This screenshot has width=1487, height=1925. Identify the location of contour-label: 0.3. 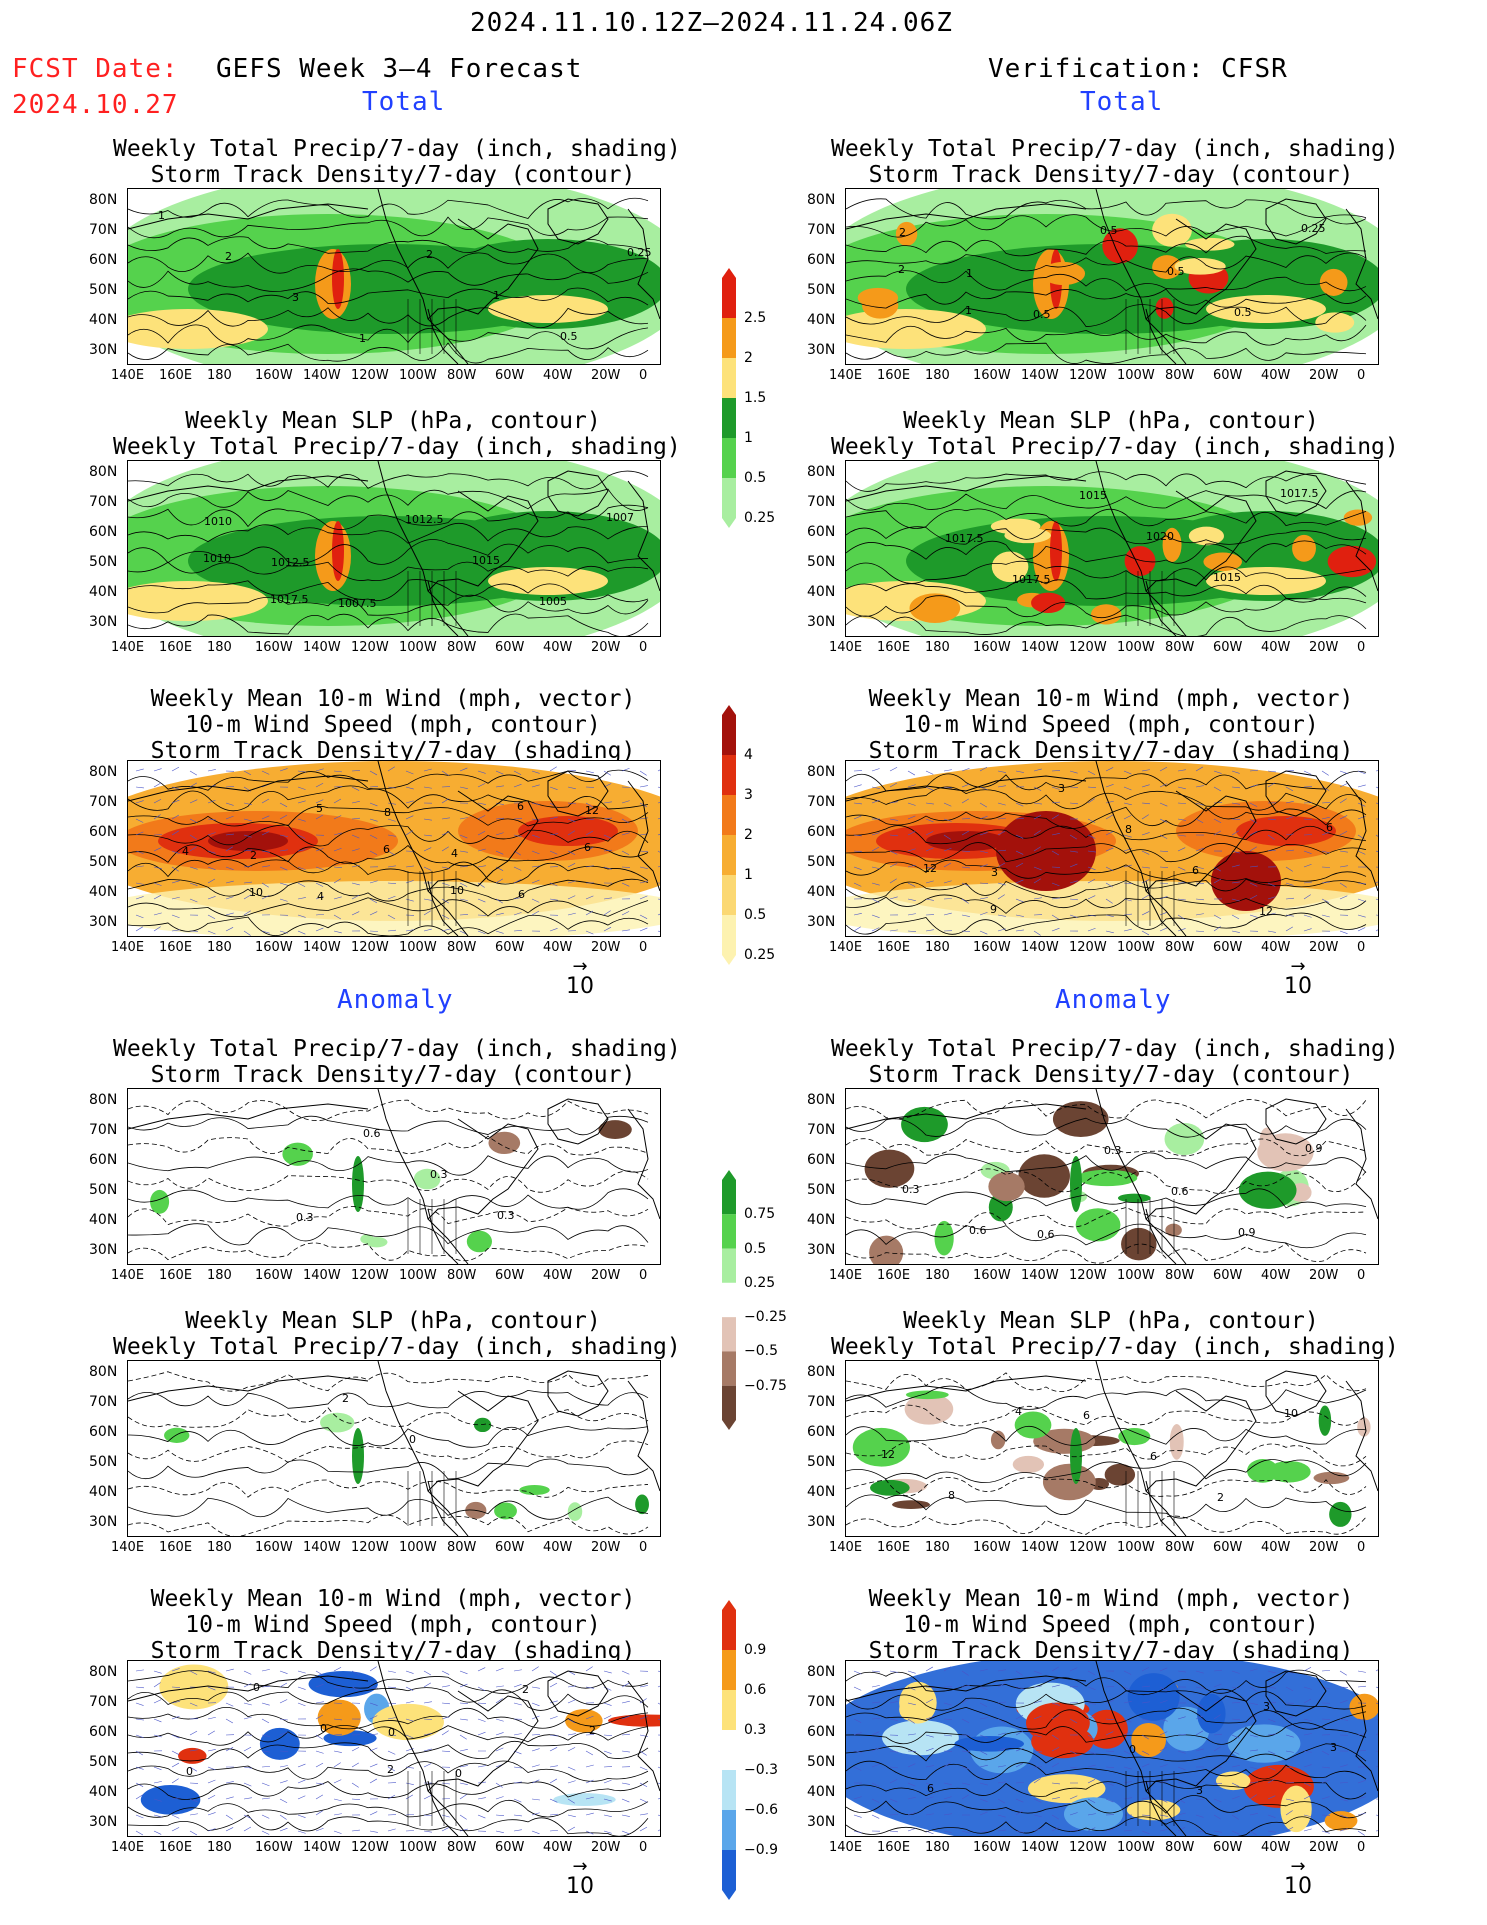
(305, 1217).